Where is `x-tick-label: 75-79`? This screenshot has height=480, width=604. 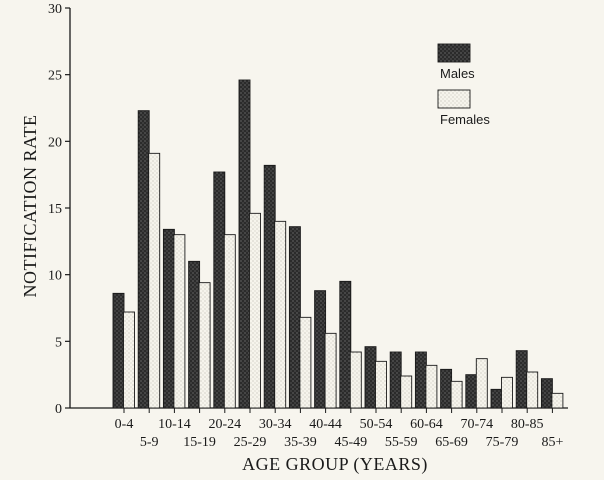
x-tick-label: 75-79 is located at coordinates (502, 442).